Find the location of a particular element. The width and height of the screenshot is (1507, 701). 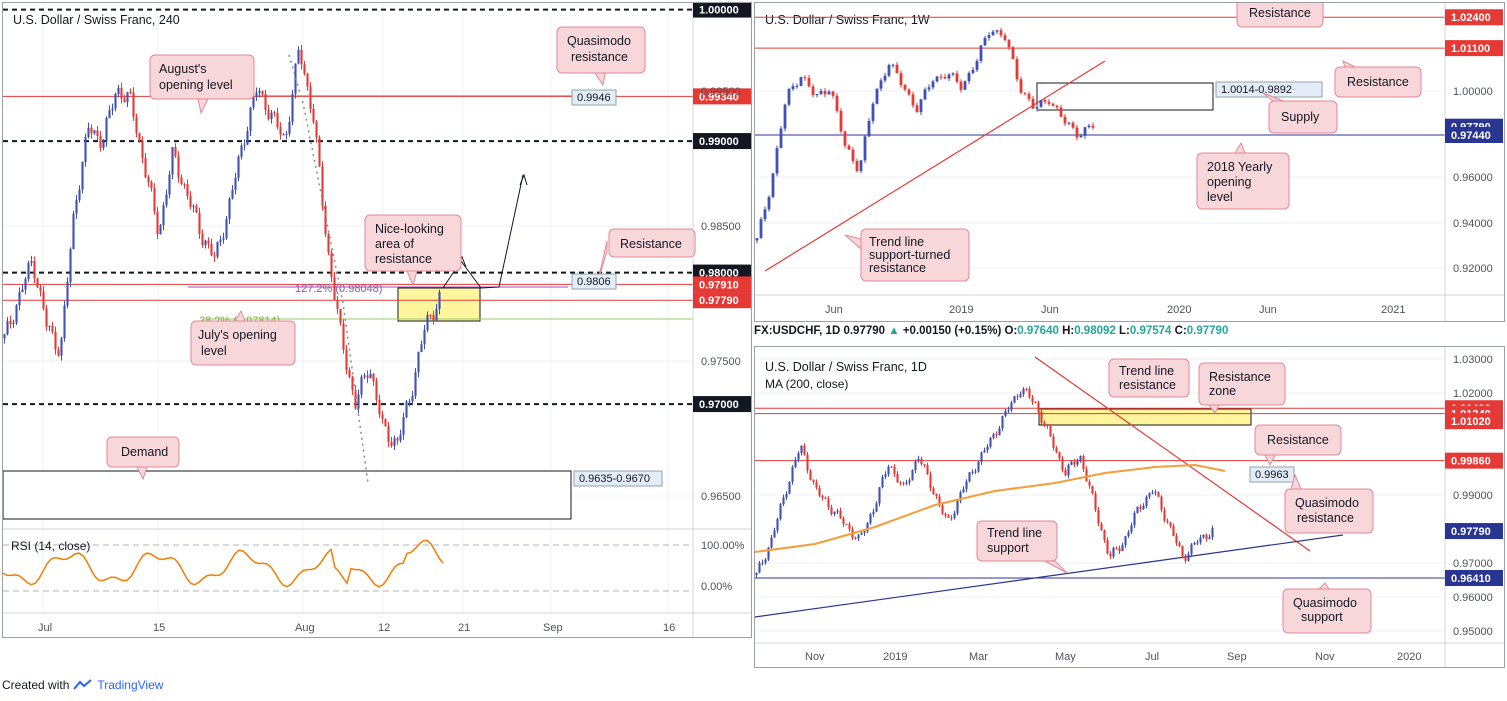

y-tick: 0.94000 is located at coordinates (1473, 224).